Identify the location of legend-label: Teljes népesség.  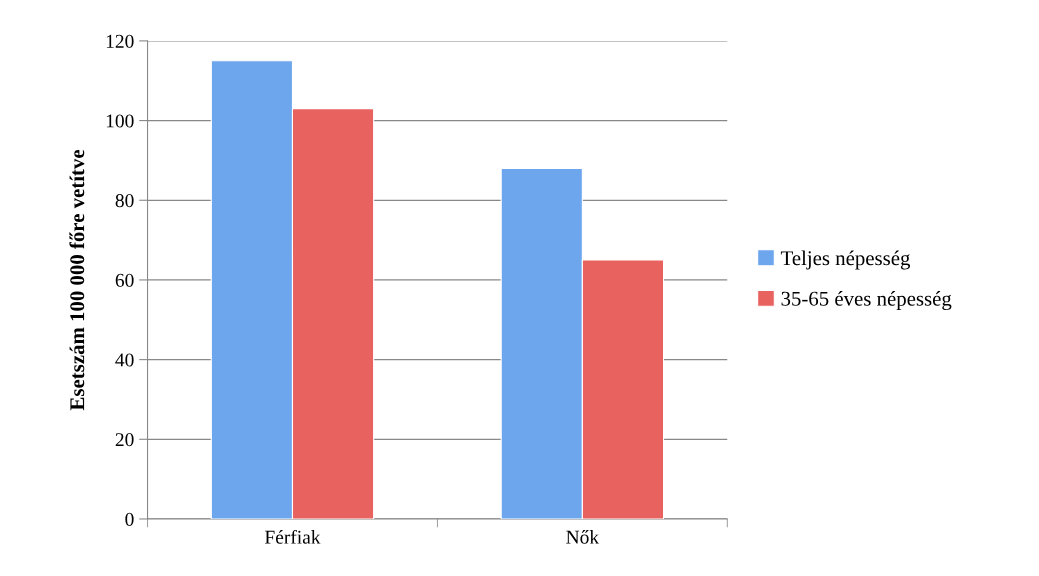
(845, 260).